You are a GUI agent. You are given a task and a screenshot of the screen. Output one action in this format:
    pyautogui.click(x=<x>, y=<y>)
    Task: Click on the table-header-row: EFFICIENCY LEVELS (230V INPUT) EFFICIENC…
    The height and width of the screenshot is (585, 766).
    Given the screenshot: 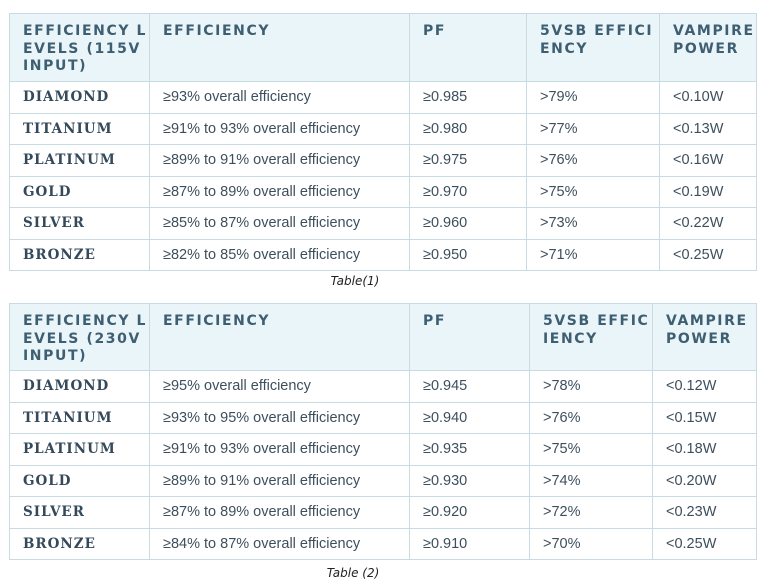 What is the action you would take?
    pyautogui.click(x=383, y=337)
    